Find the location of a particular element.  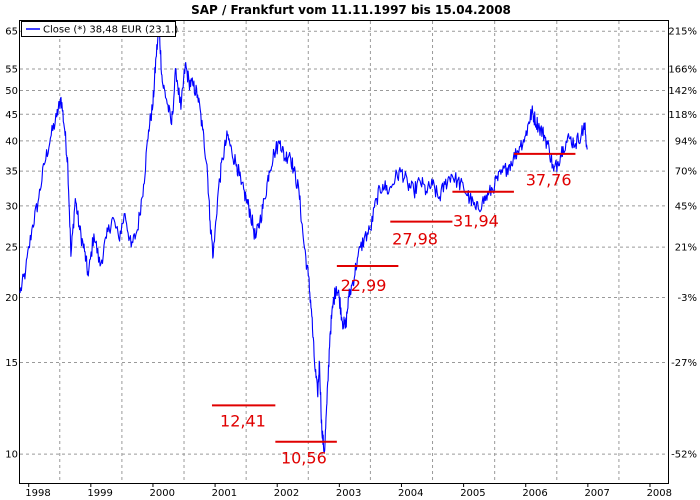

x-tick-label: 2006 is located at coordinates (534, 493).